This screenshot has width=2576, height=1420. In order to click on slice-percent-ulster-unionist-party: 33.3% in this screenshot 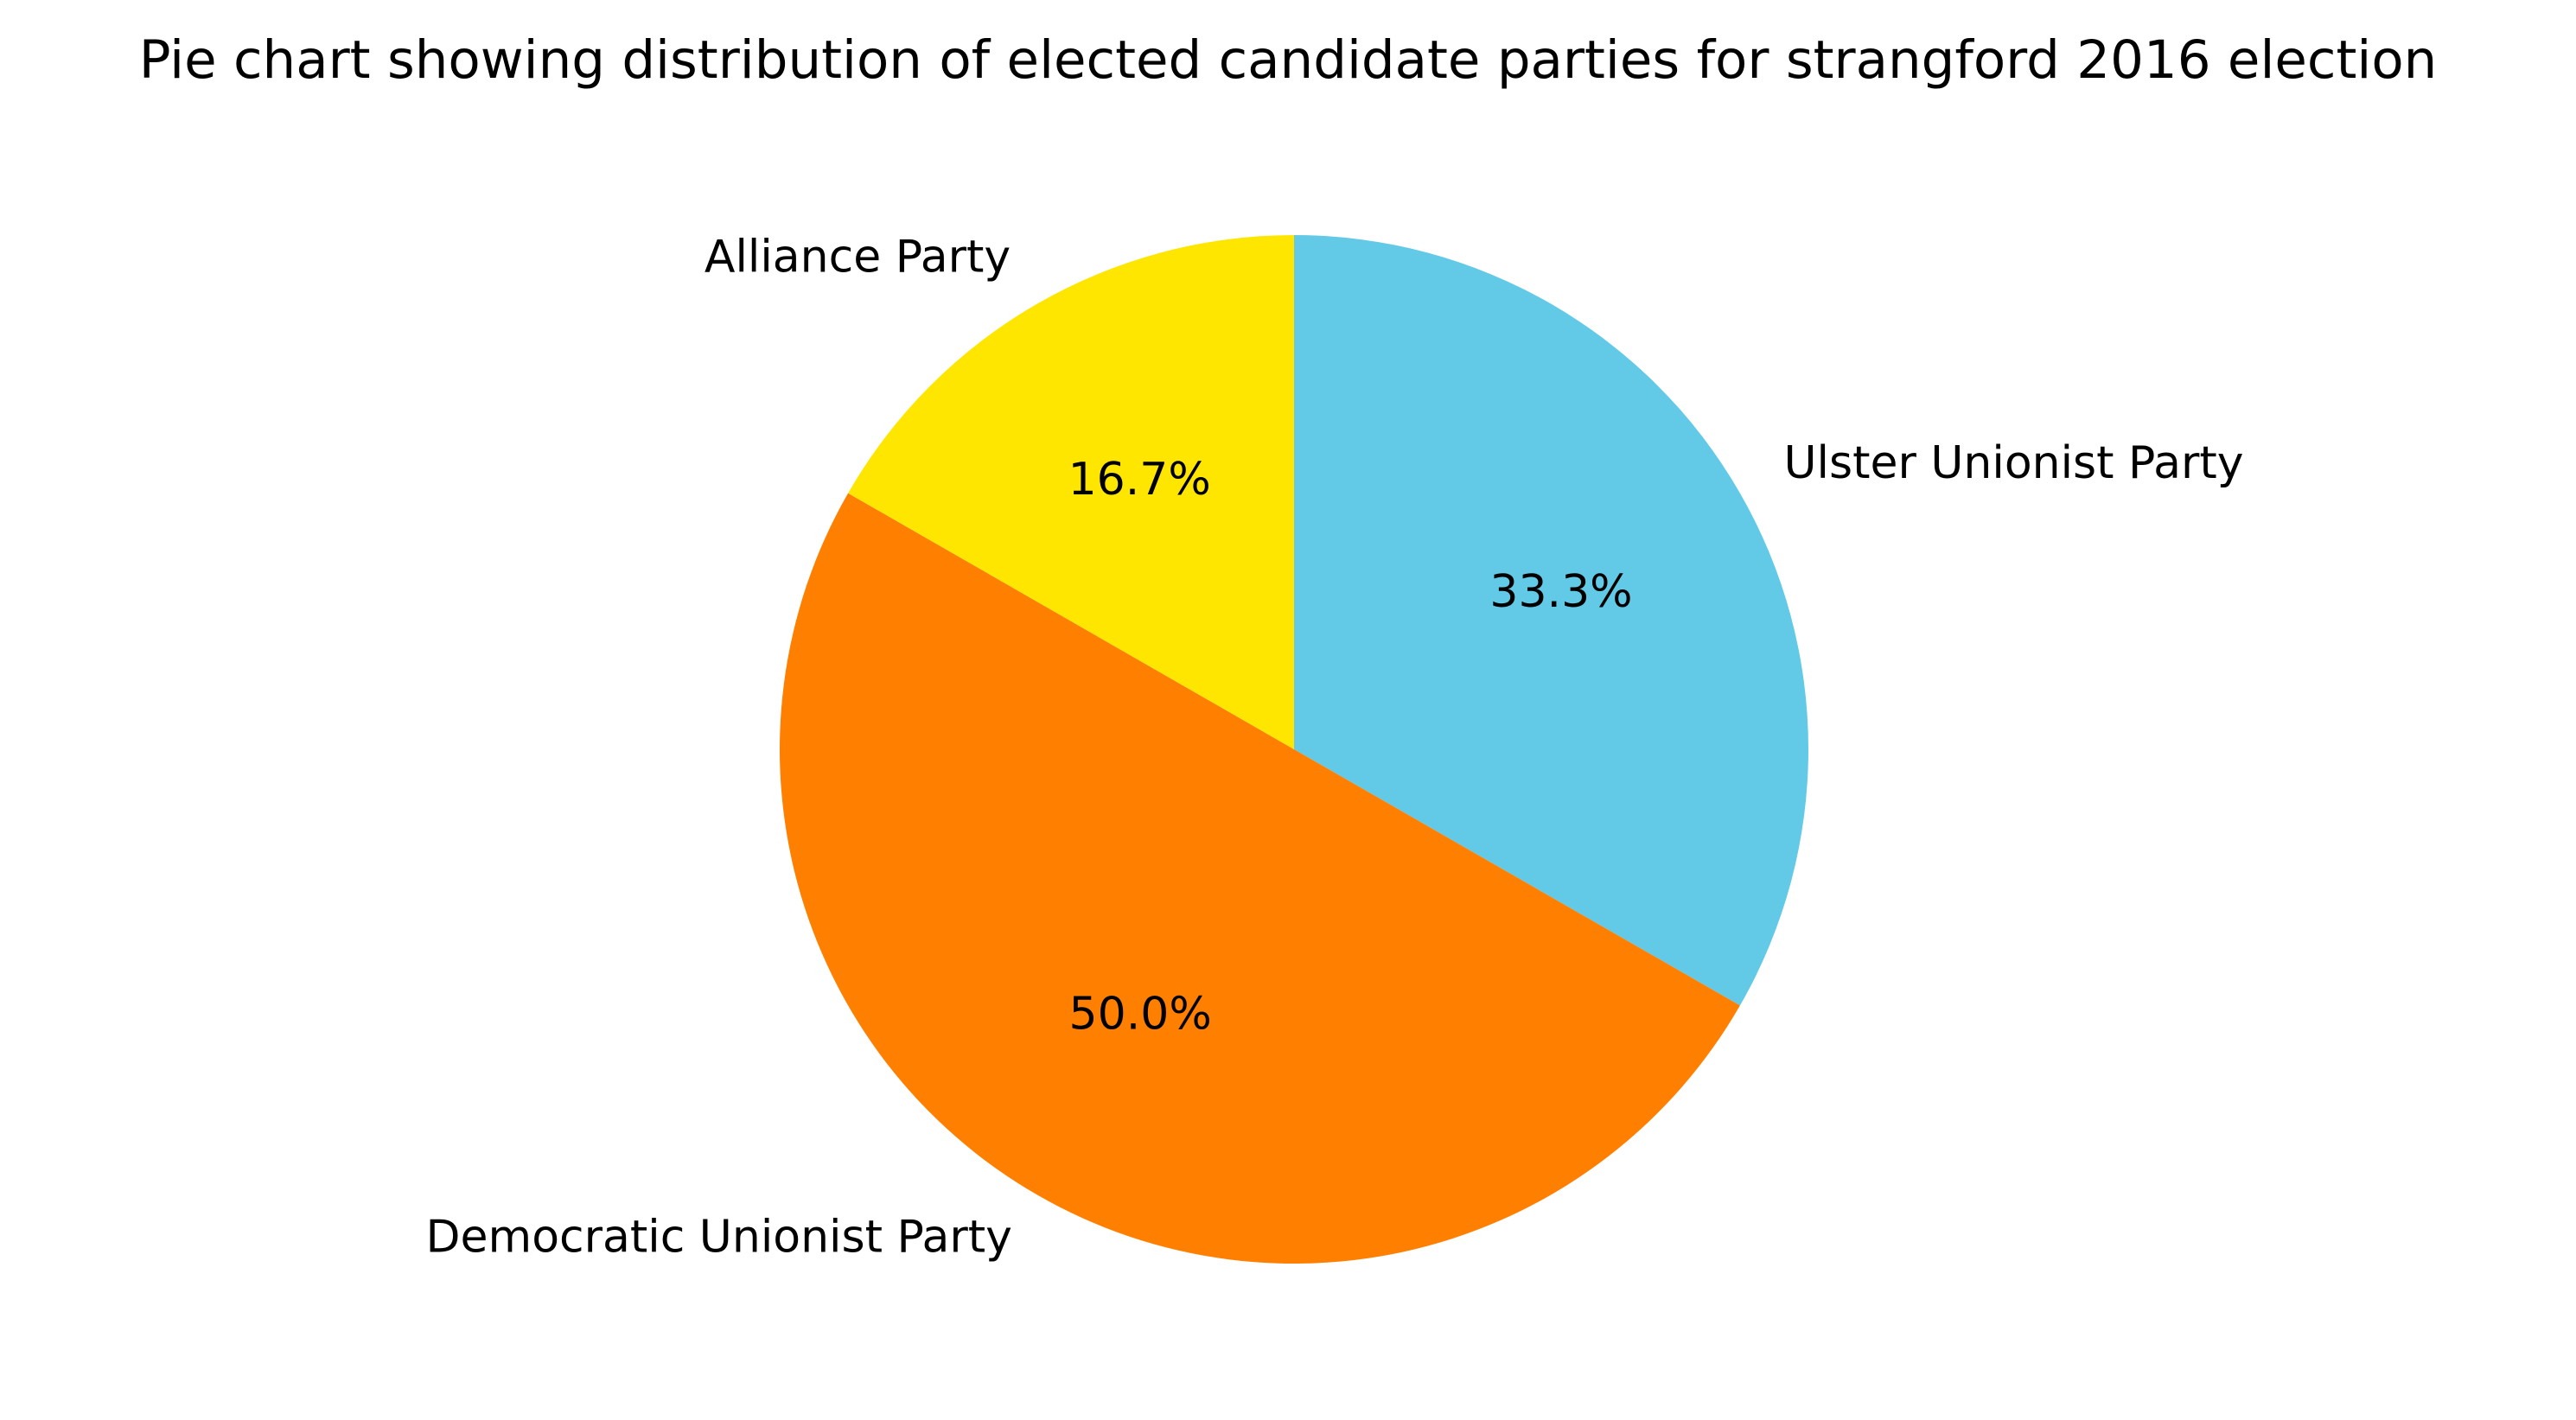, I will do `click(1560, 592)`.